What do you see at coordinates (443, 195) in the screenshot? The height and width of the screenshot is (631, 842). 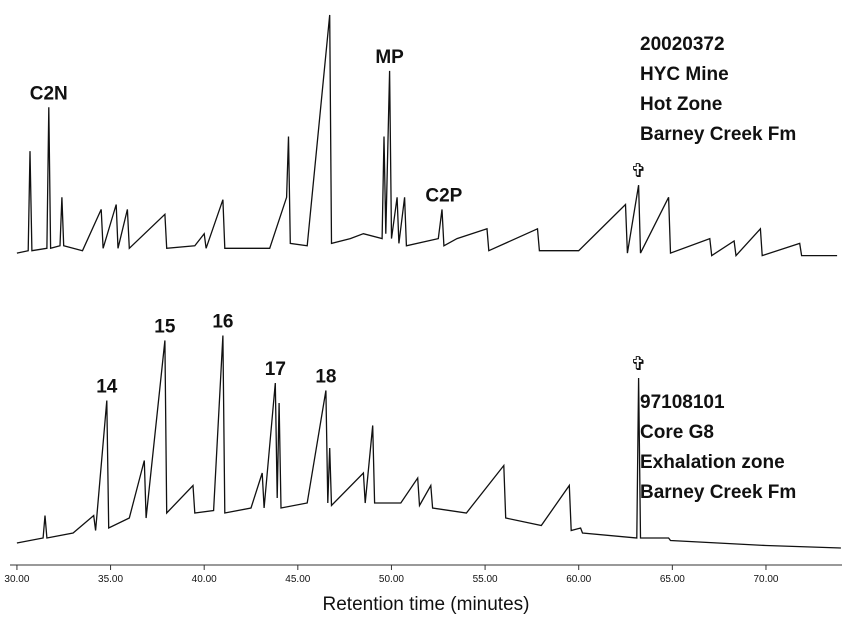 I see `peak-label: C2P` at bounding box center [443, 195].